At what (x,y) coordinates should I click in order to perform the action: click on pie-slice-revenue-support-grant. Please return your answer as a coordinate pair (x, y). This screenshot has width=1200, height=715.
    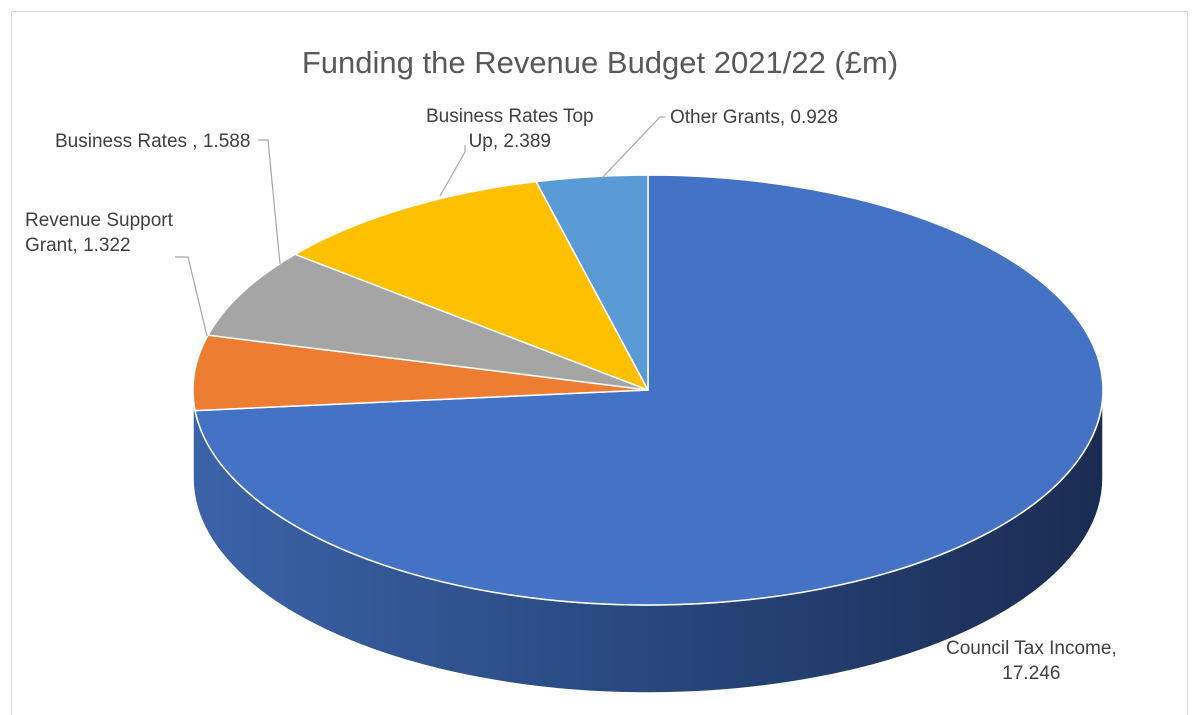
    Looking at the image, I should click on (420, 373).